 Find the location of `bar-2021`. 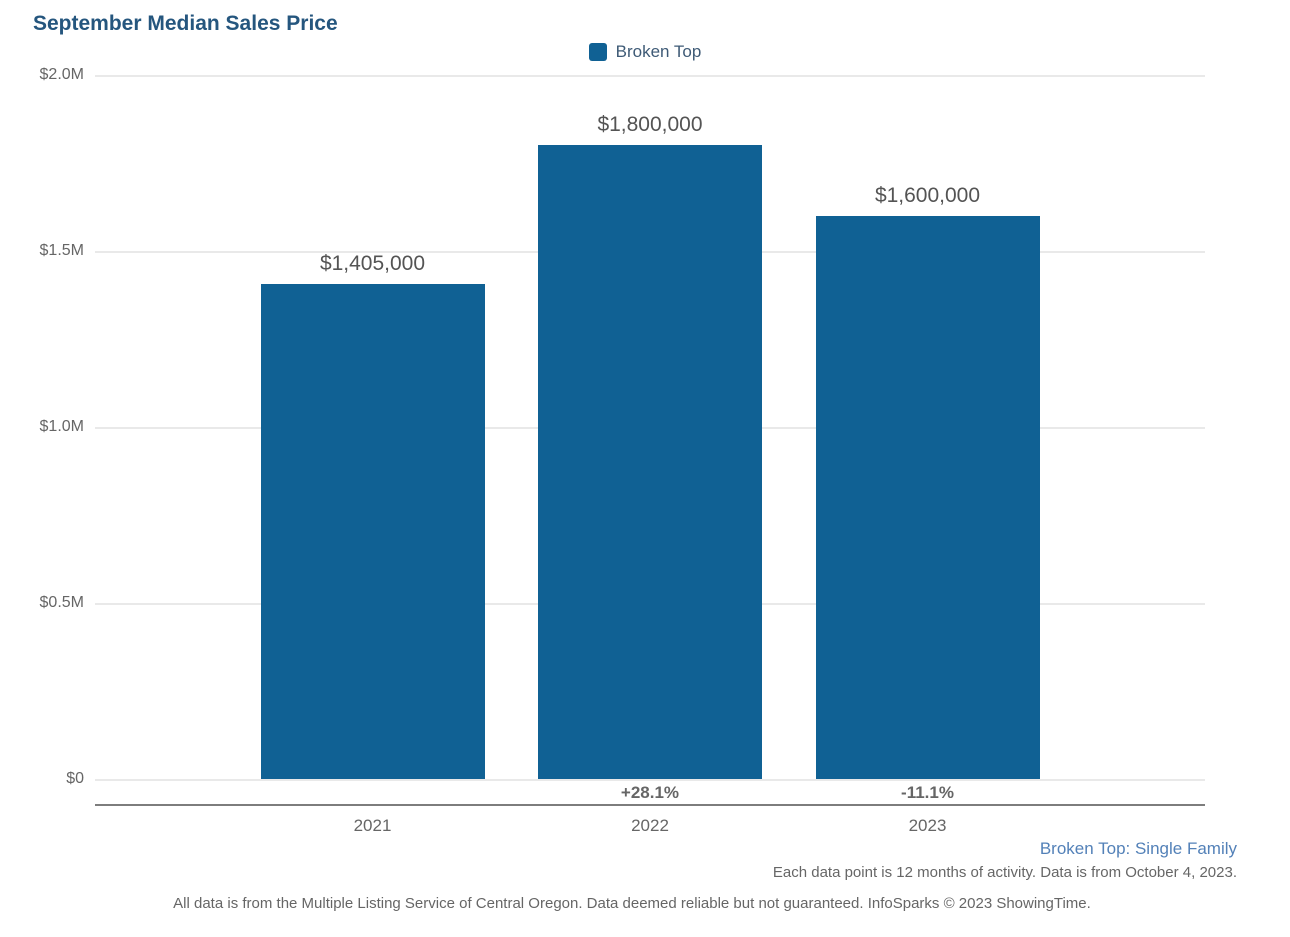

bar-2021 is located at coordinates (372, 531).